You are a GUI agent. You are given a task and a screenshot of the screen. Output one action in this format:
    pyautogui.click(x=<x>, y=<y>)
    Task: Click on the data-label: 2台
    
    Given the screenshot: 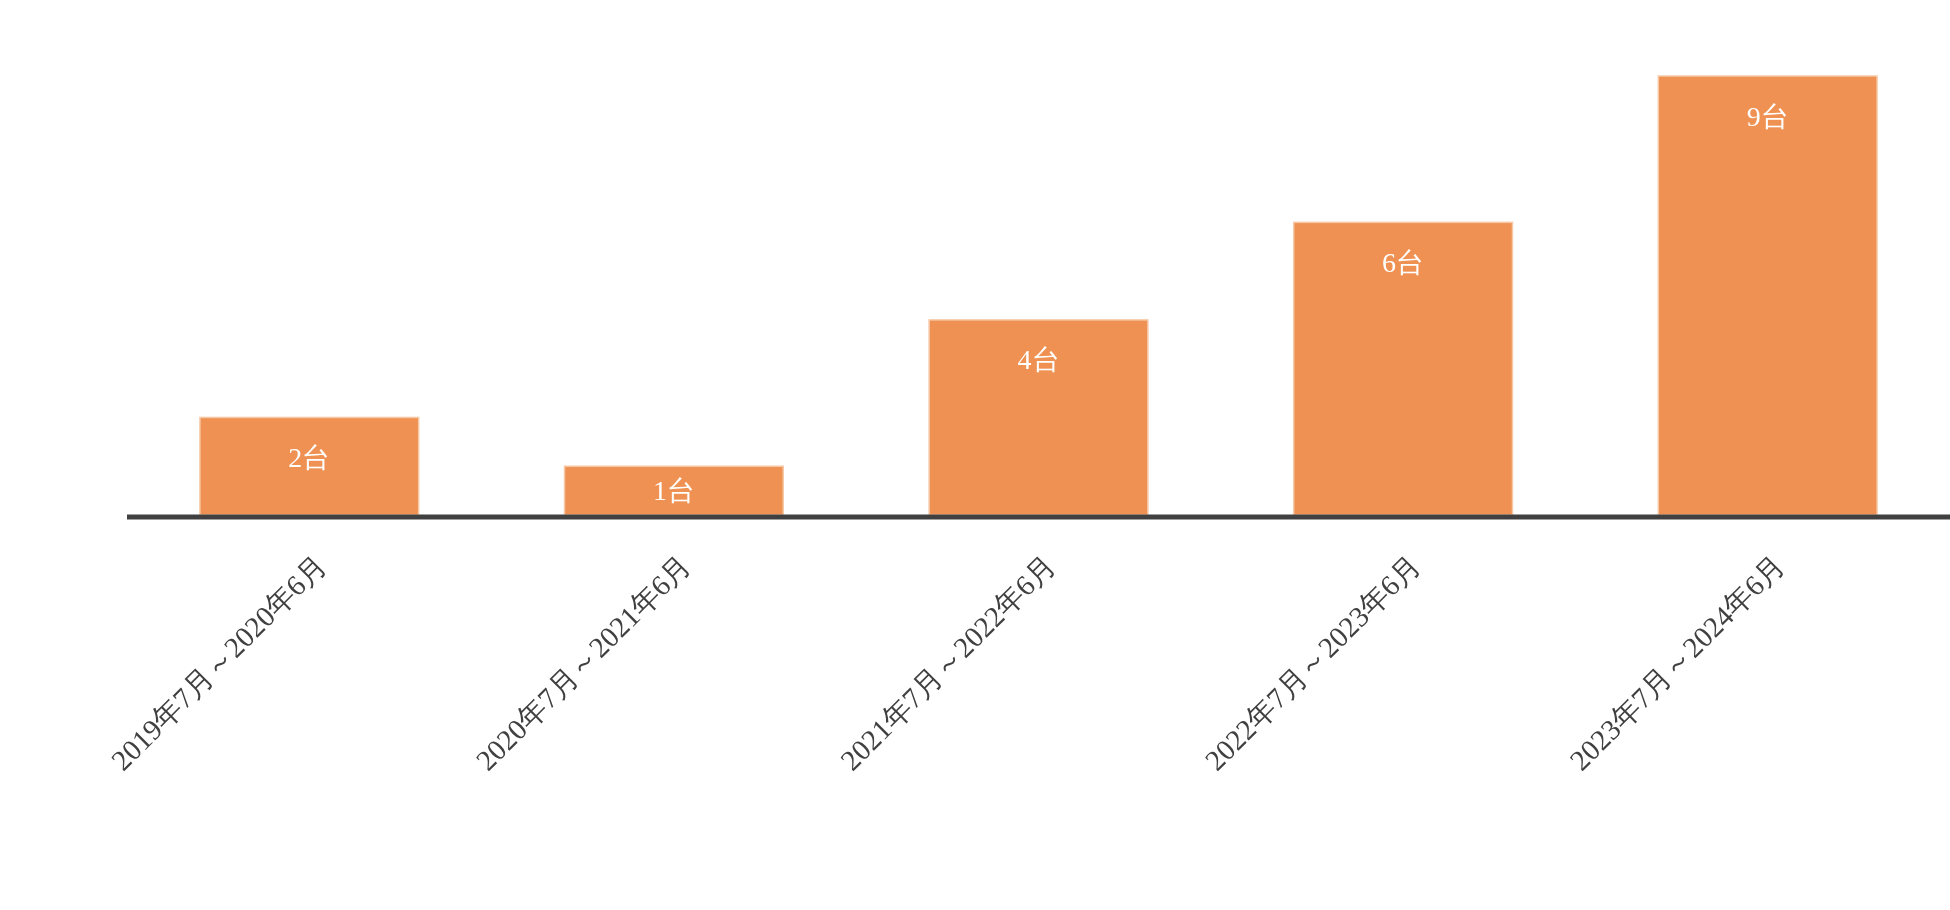 What is the action you would take?
    pyautogui.click(x=309, y=457)
    